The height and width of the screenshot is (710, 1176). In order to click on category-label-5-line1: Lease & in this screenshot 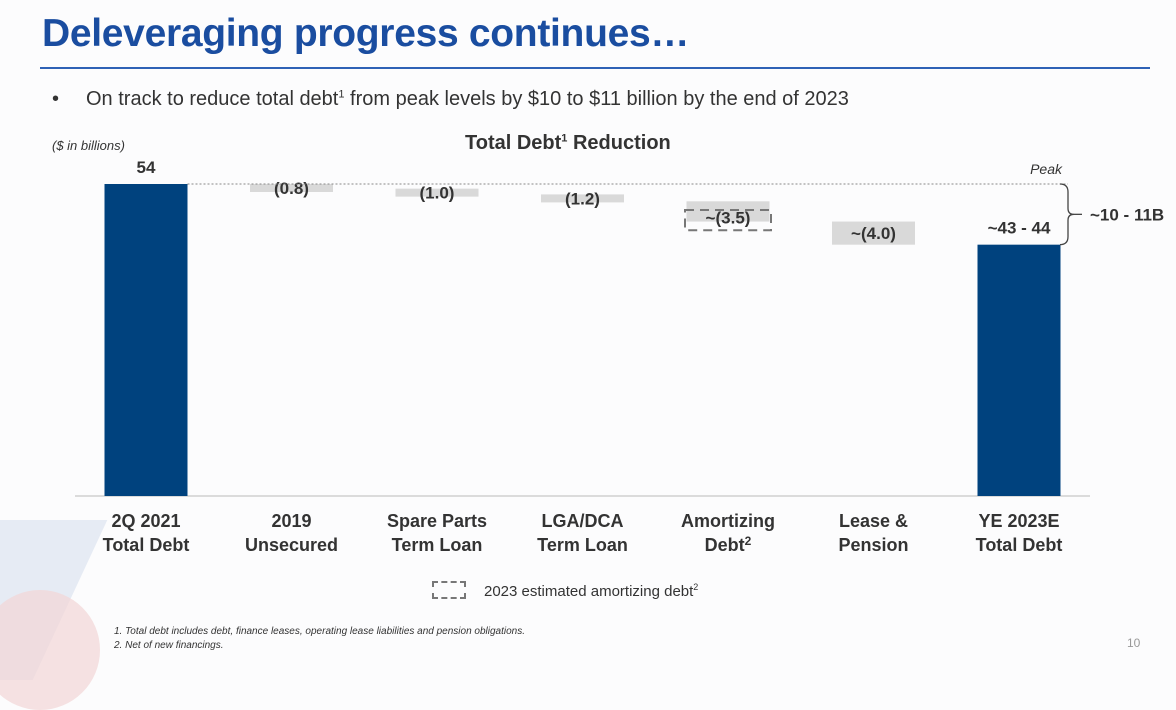, I will do `click(873, 521)`.